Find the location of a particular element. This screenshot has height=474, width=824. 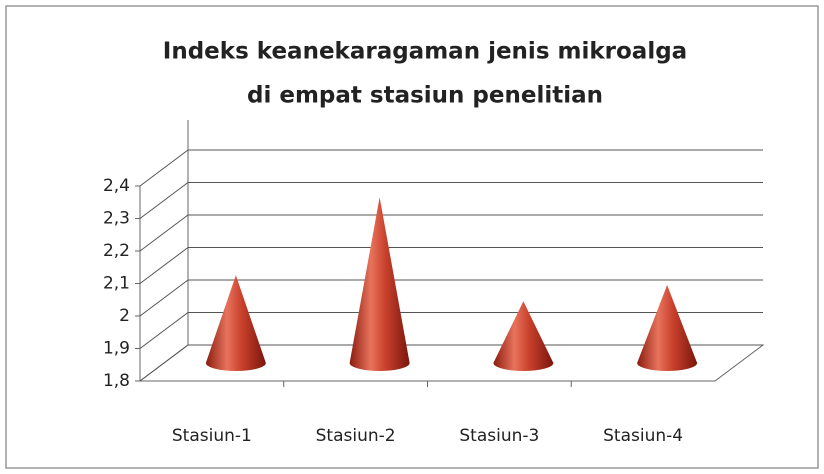

y-tick-label: 2 is located at coordinates (124, 316).